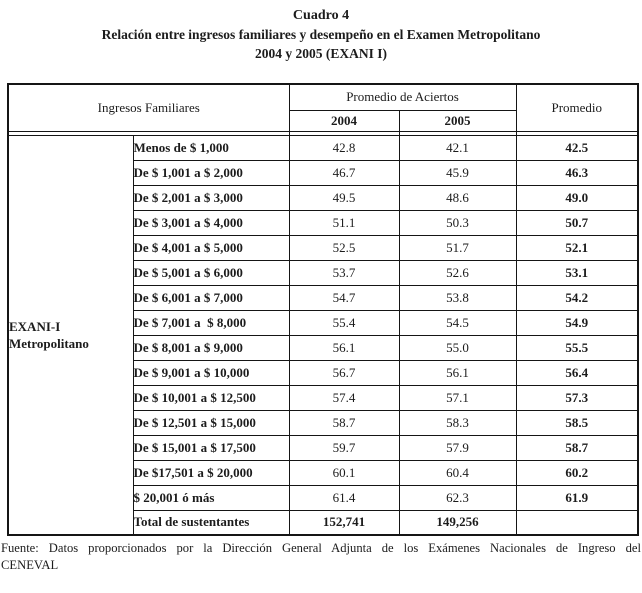 The width and height of the screenshot is (642, 593). I want to click on table-row: De $17,501 a $ 20,000 60.1 60.4 60.2, so click(323, 472).